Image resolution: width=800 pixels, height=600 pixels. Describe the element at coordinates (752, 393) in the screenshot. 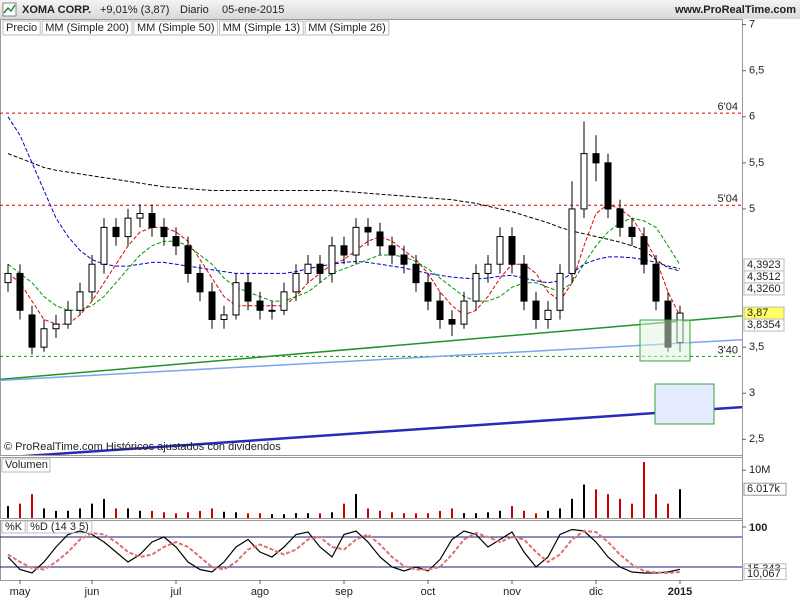

I see `y-tick-label: 3` at that location.